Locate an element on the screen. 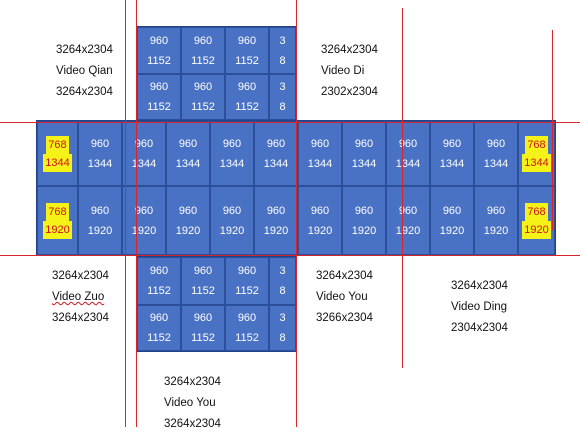 Image resolution: width=580 pixels, height=435 pixels. guide-line-top is located at coordinates (290, 122).